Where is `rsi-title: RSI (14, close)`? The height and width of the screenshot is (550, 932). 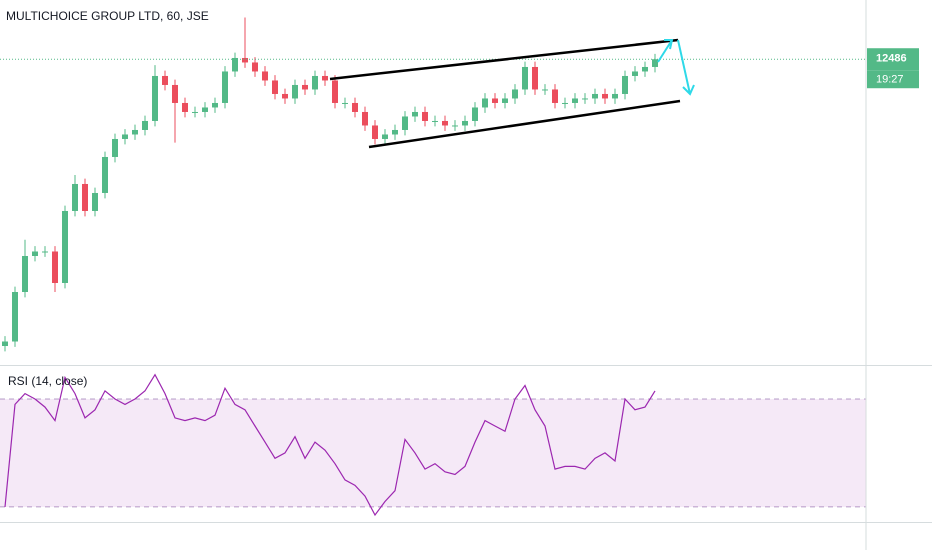 rsi-title: RSI (14, close) is located at coordinates (47, 381).